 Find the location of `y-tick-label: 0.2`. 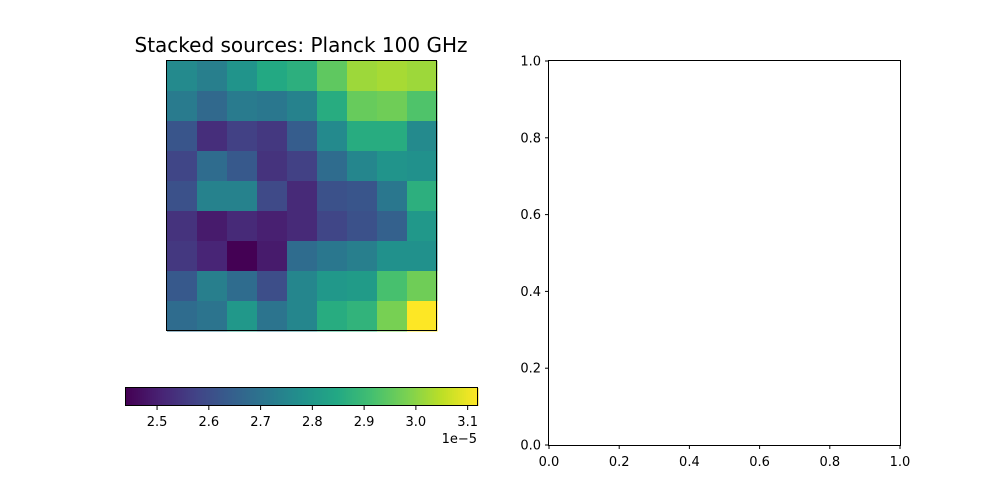

y-tick-label: 0.2 is located at coordinates (530, 369).